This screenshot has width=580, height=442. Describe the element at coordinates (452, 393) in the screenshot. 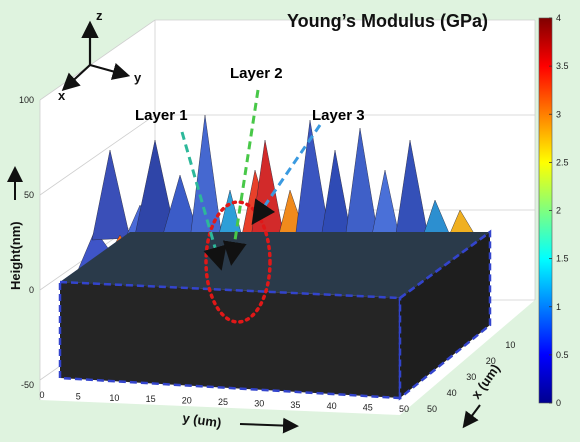

I see `x-tick-label: 40` at that location.